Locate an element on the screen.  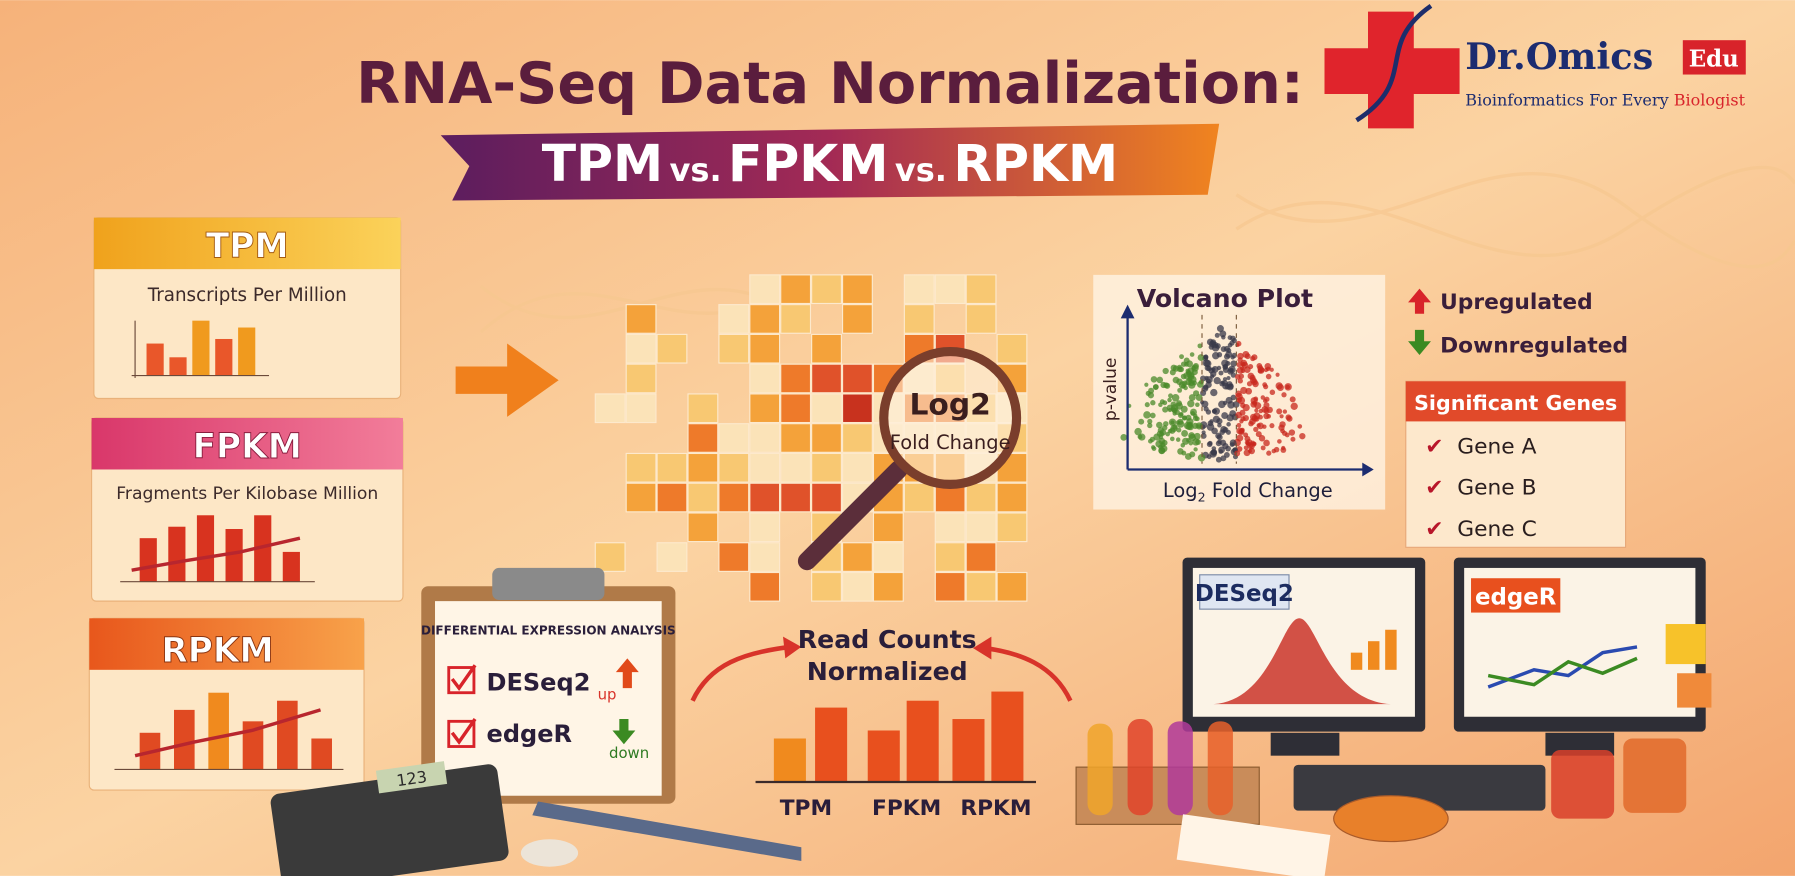
volcano-title: Volcano Plot is located at coordinates (1225, 298).